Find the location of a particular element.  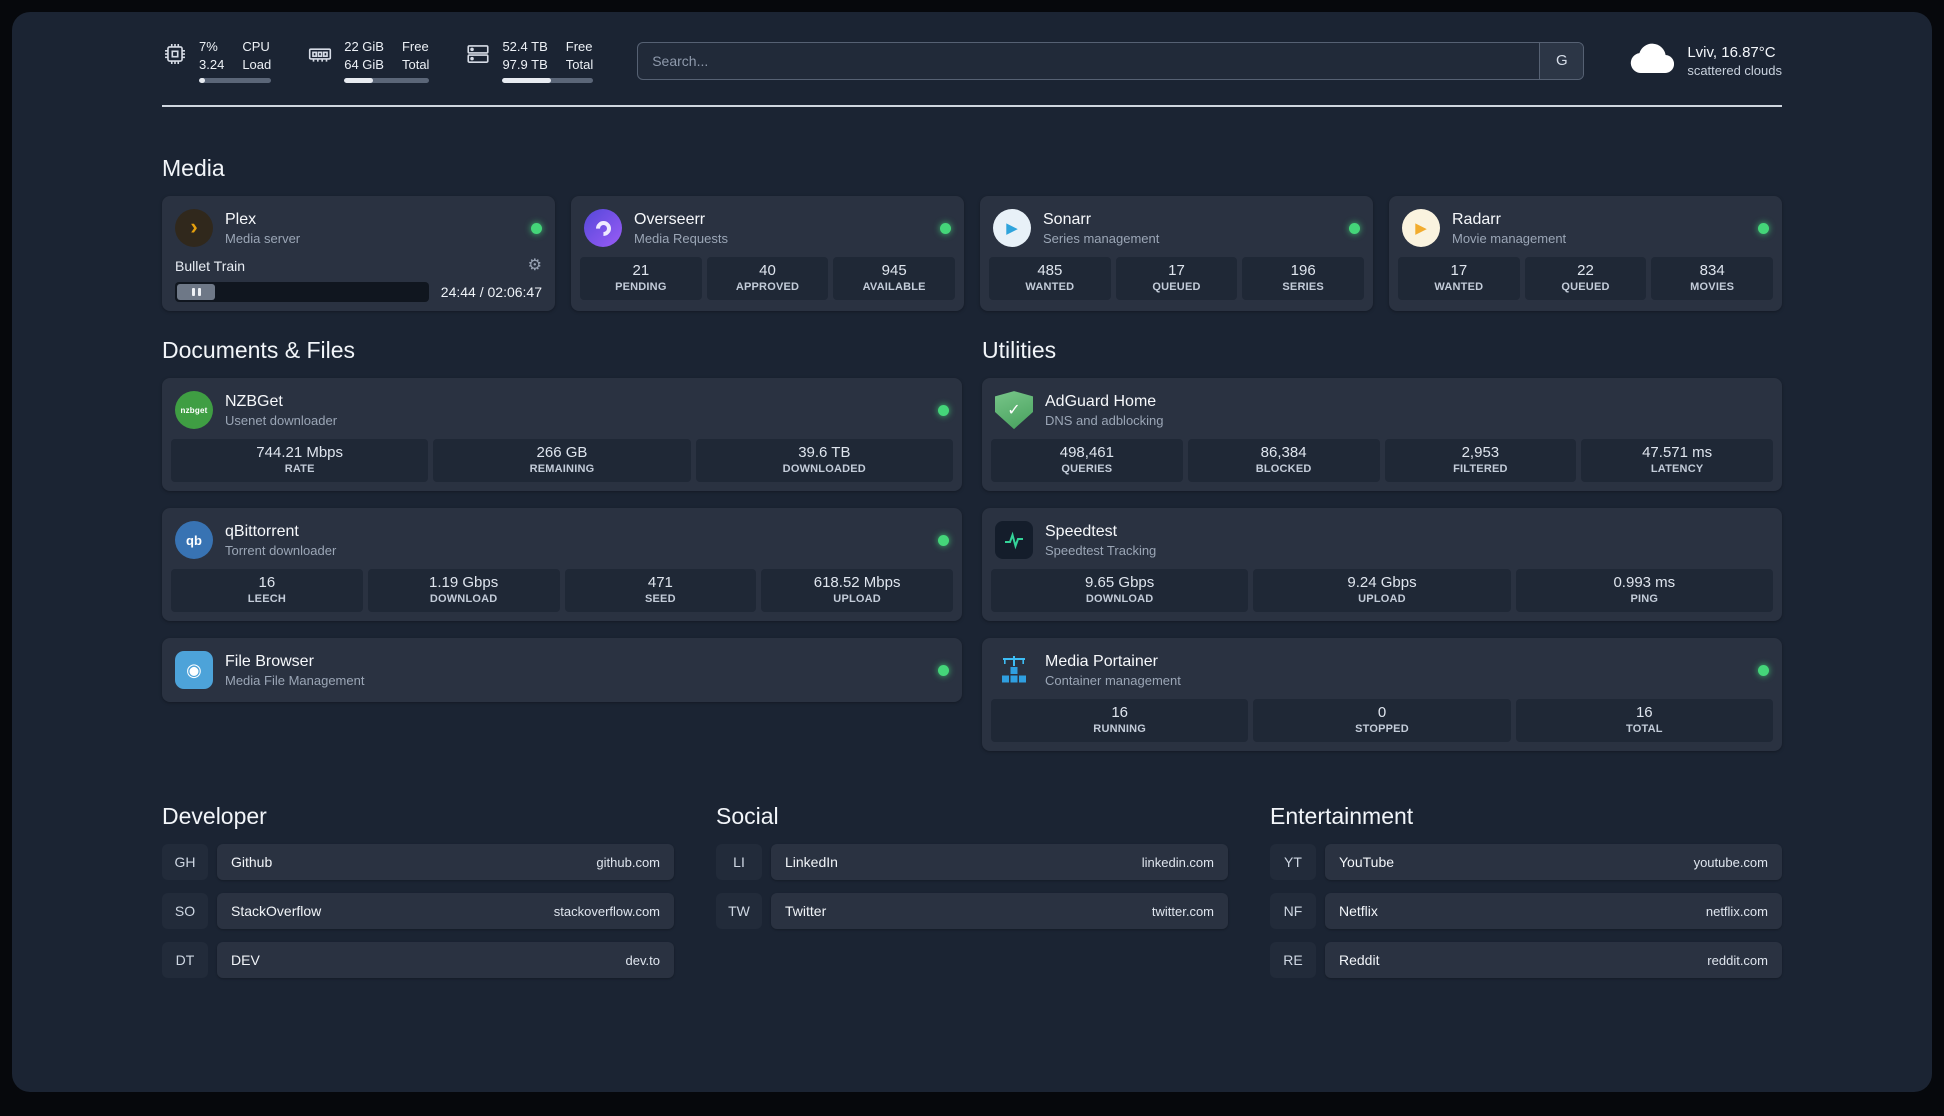

bookmark-github: GH Github github.com is located at coordinates (418, 862).